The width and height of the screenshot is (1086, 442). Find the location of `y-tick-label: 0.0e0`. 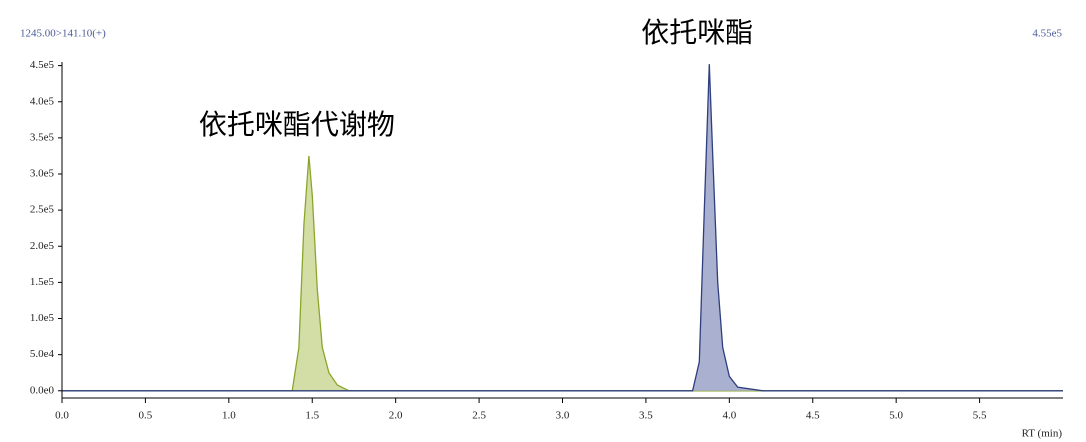

y-tick-label: 0.0e0 is located at coordinates (42, 390).